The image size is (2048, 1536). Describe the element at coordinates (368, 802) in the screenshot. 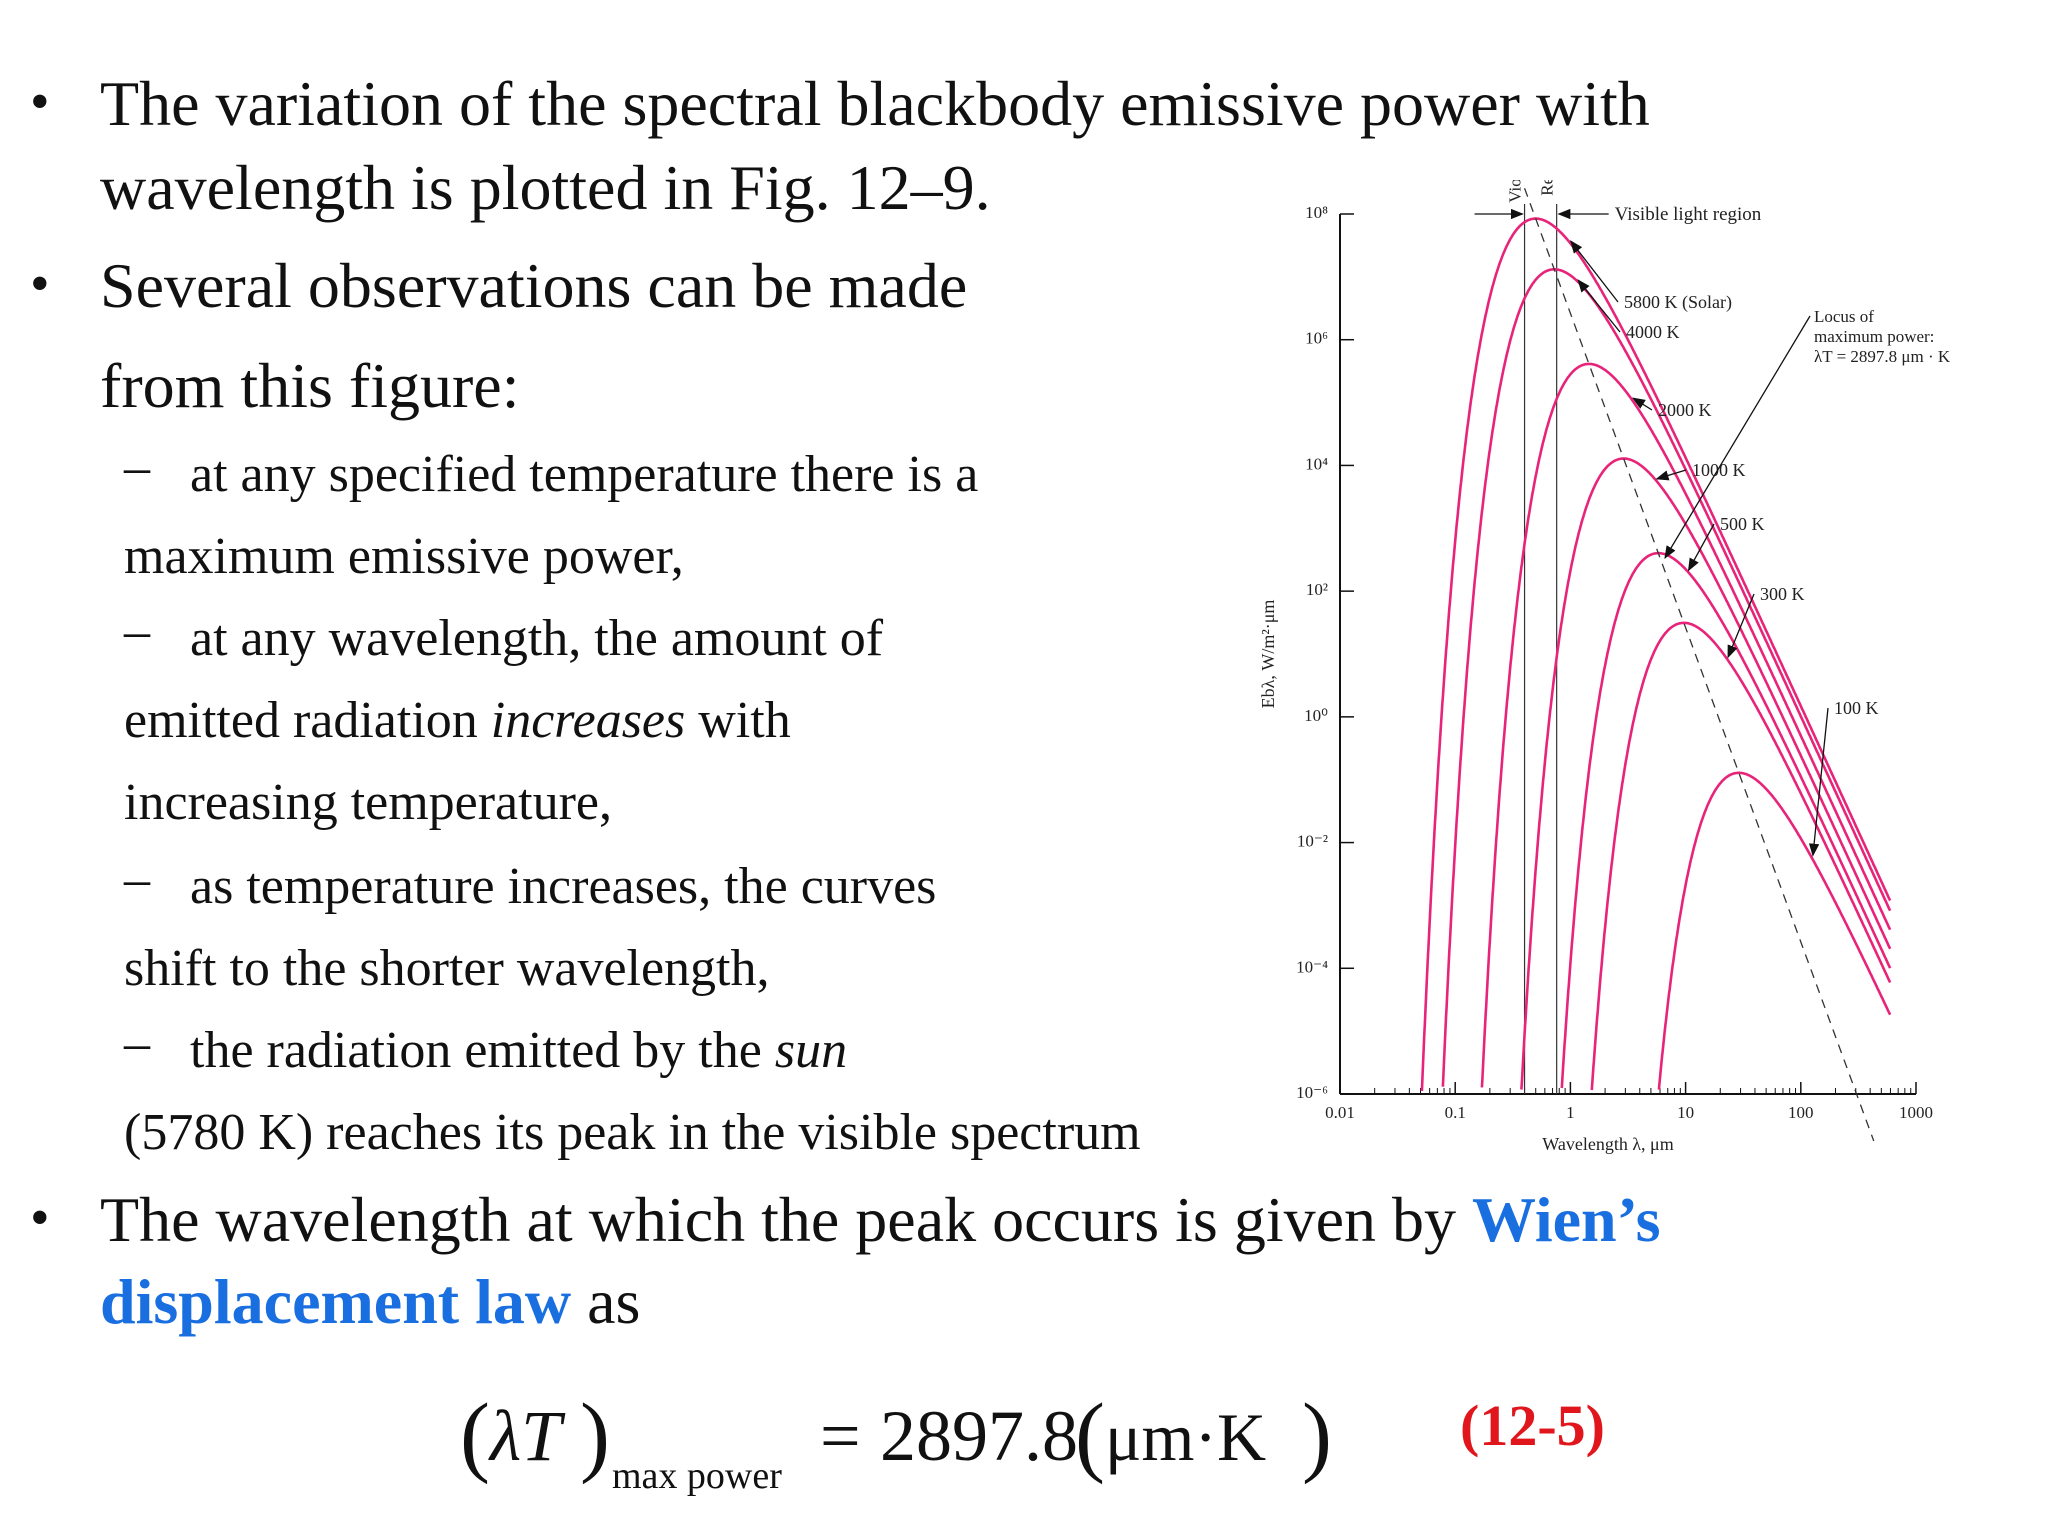

I see `sub-2-line3: increasing temperature,` at that location.